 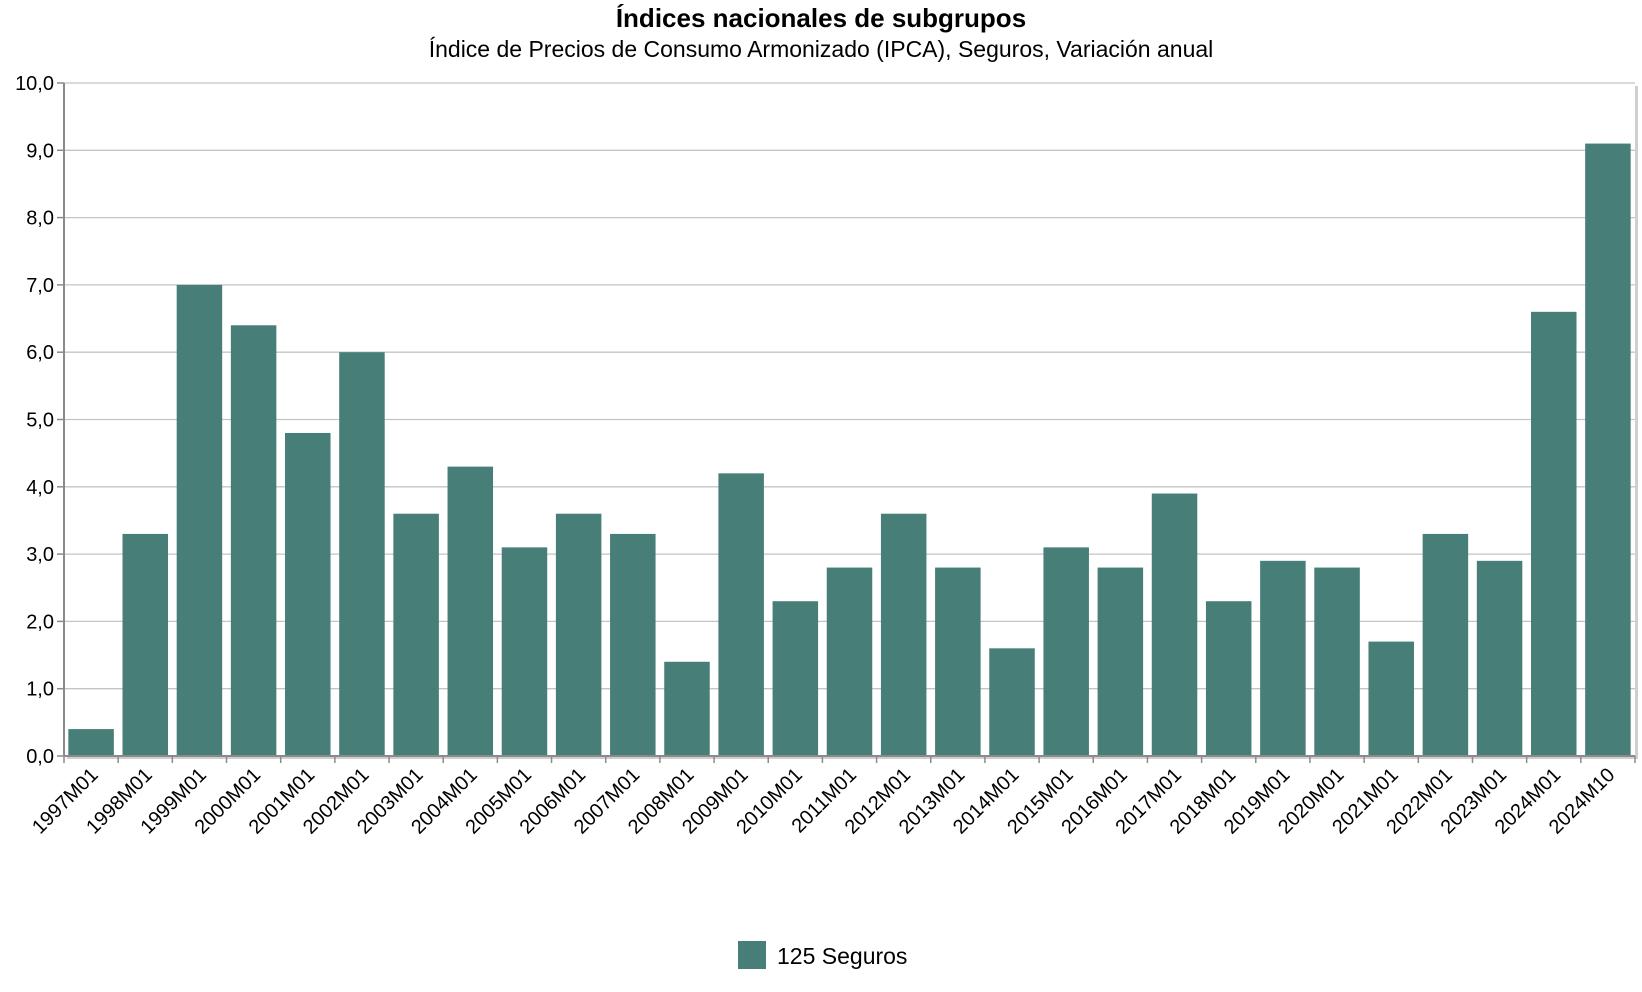 I want to click on y-tick-label: 2,0, so click(x=40, y=622).